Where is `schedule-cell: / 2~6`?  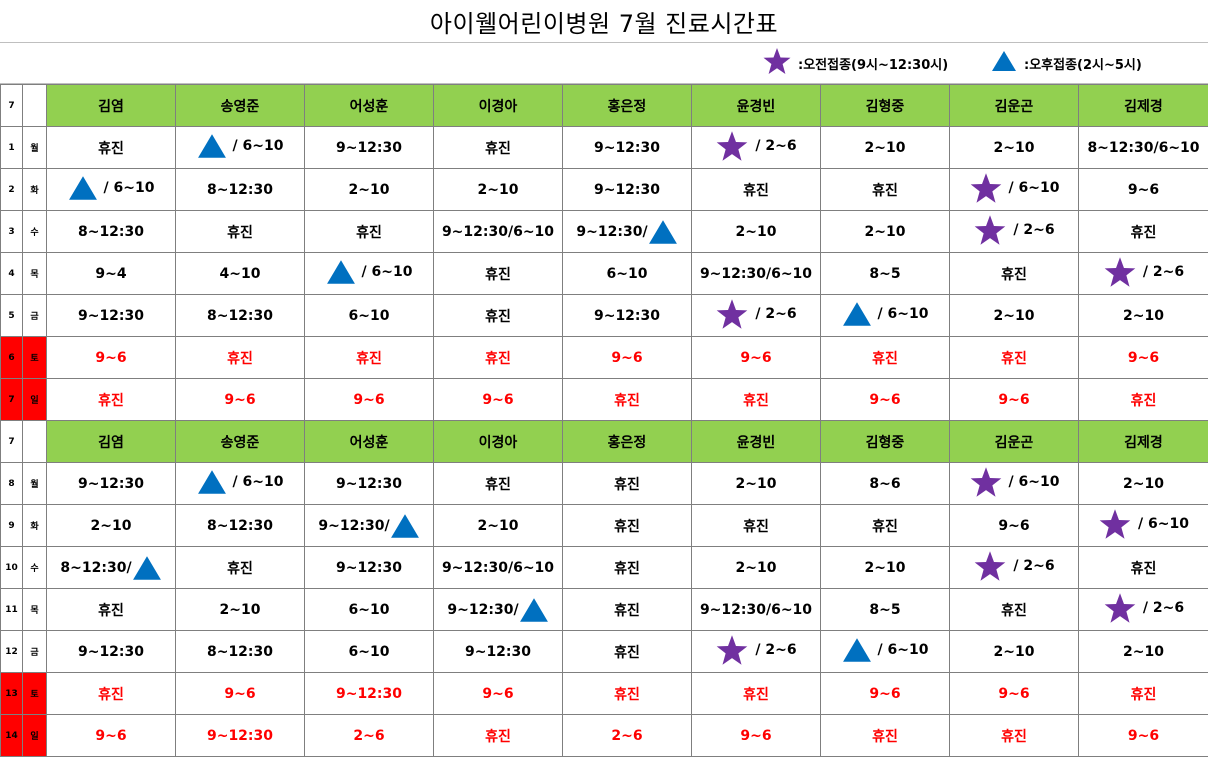
schedule-cell: / 2~6 is located at coordinates (1014, 231).